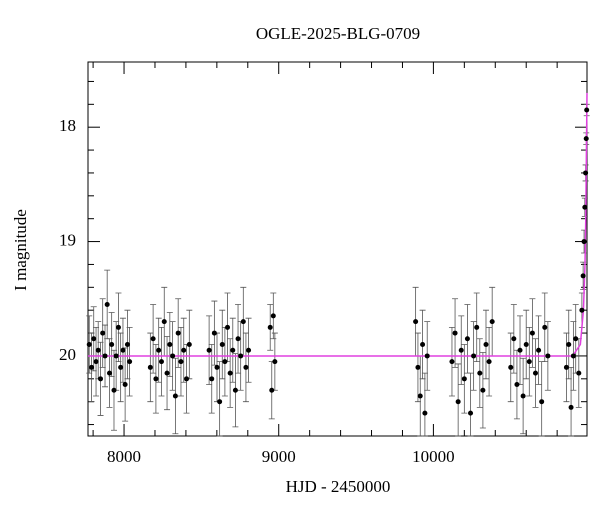 This screenshot has height=517, width=600. I want to click on x-axis-label: HJD - 2450000, so click(338, 486).